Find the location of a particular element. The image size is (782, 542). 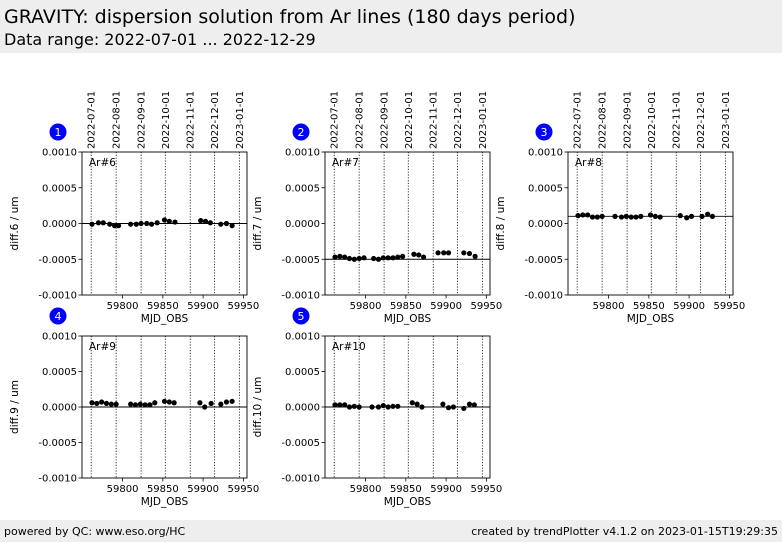

date-tick-label: 2022-09-01 is located at coordinates (142, 120).